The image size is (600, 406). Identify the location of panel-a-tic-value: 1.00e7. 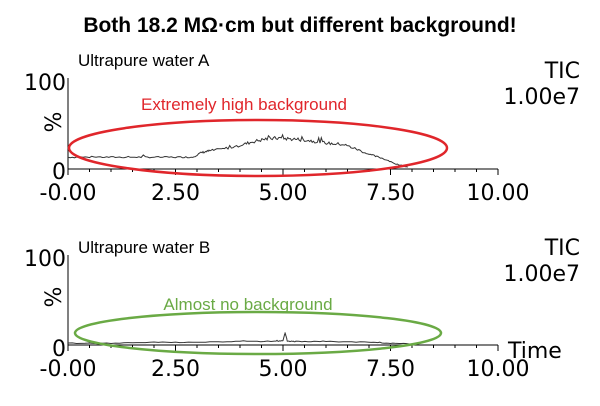
(541, 97).